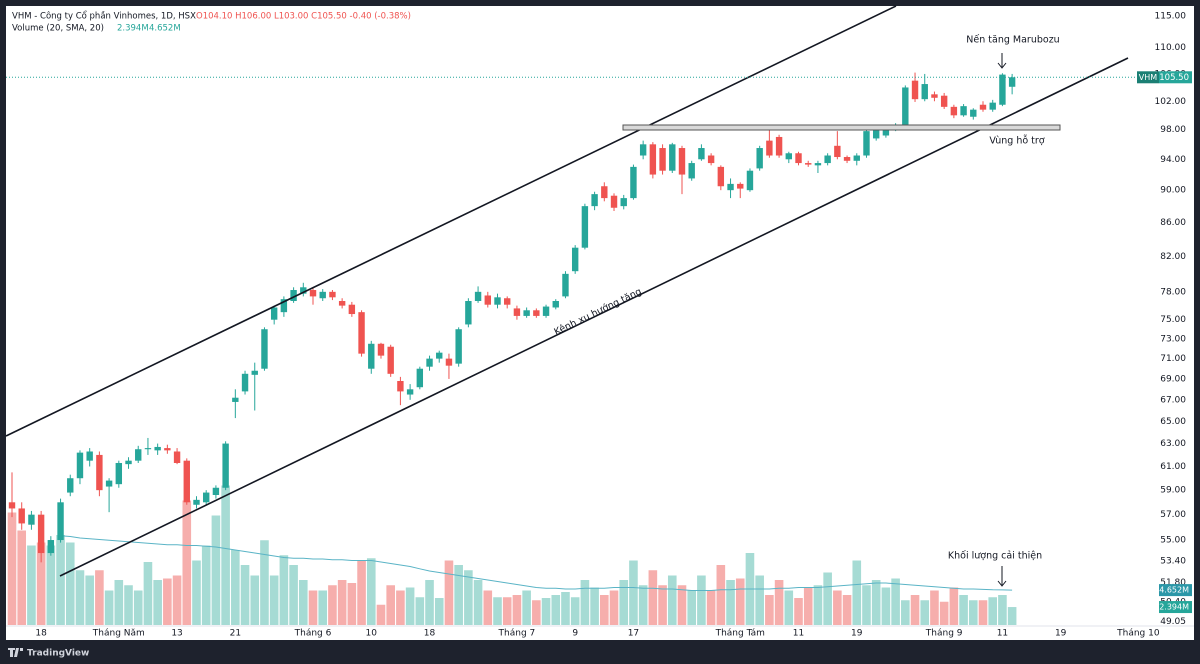  Describe the element at coordinates (857, 634) in the screenshot. I see `x-tick-label: 19` at that location.